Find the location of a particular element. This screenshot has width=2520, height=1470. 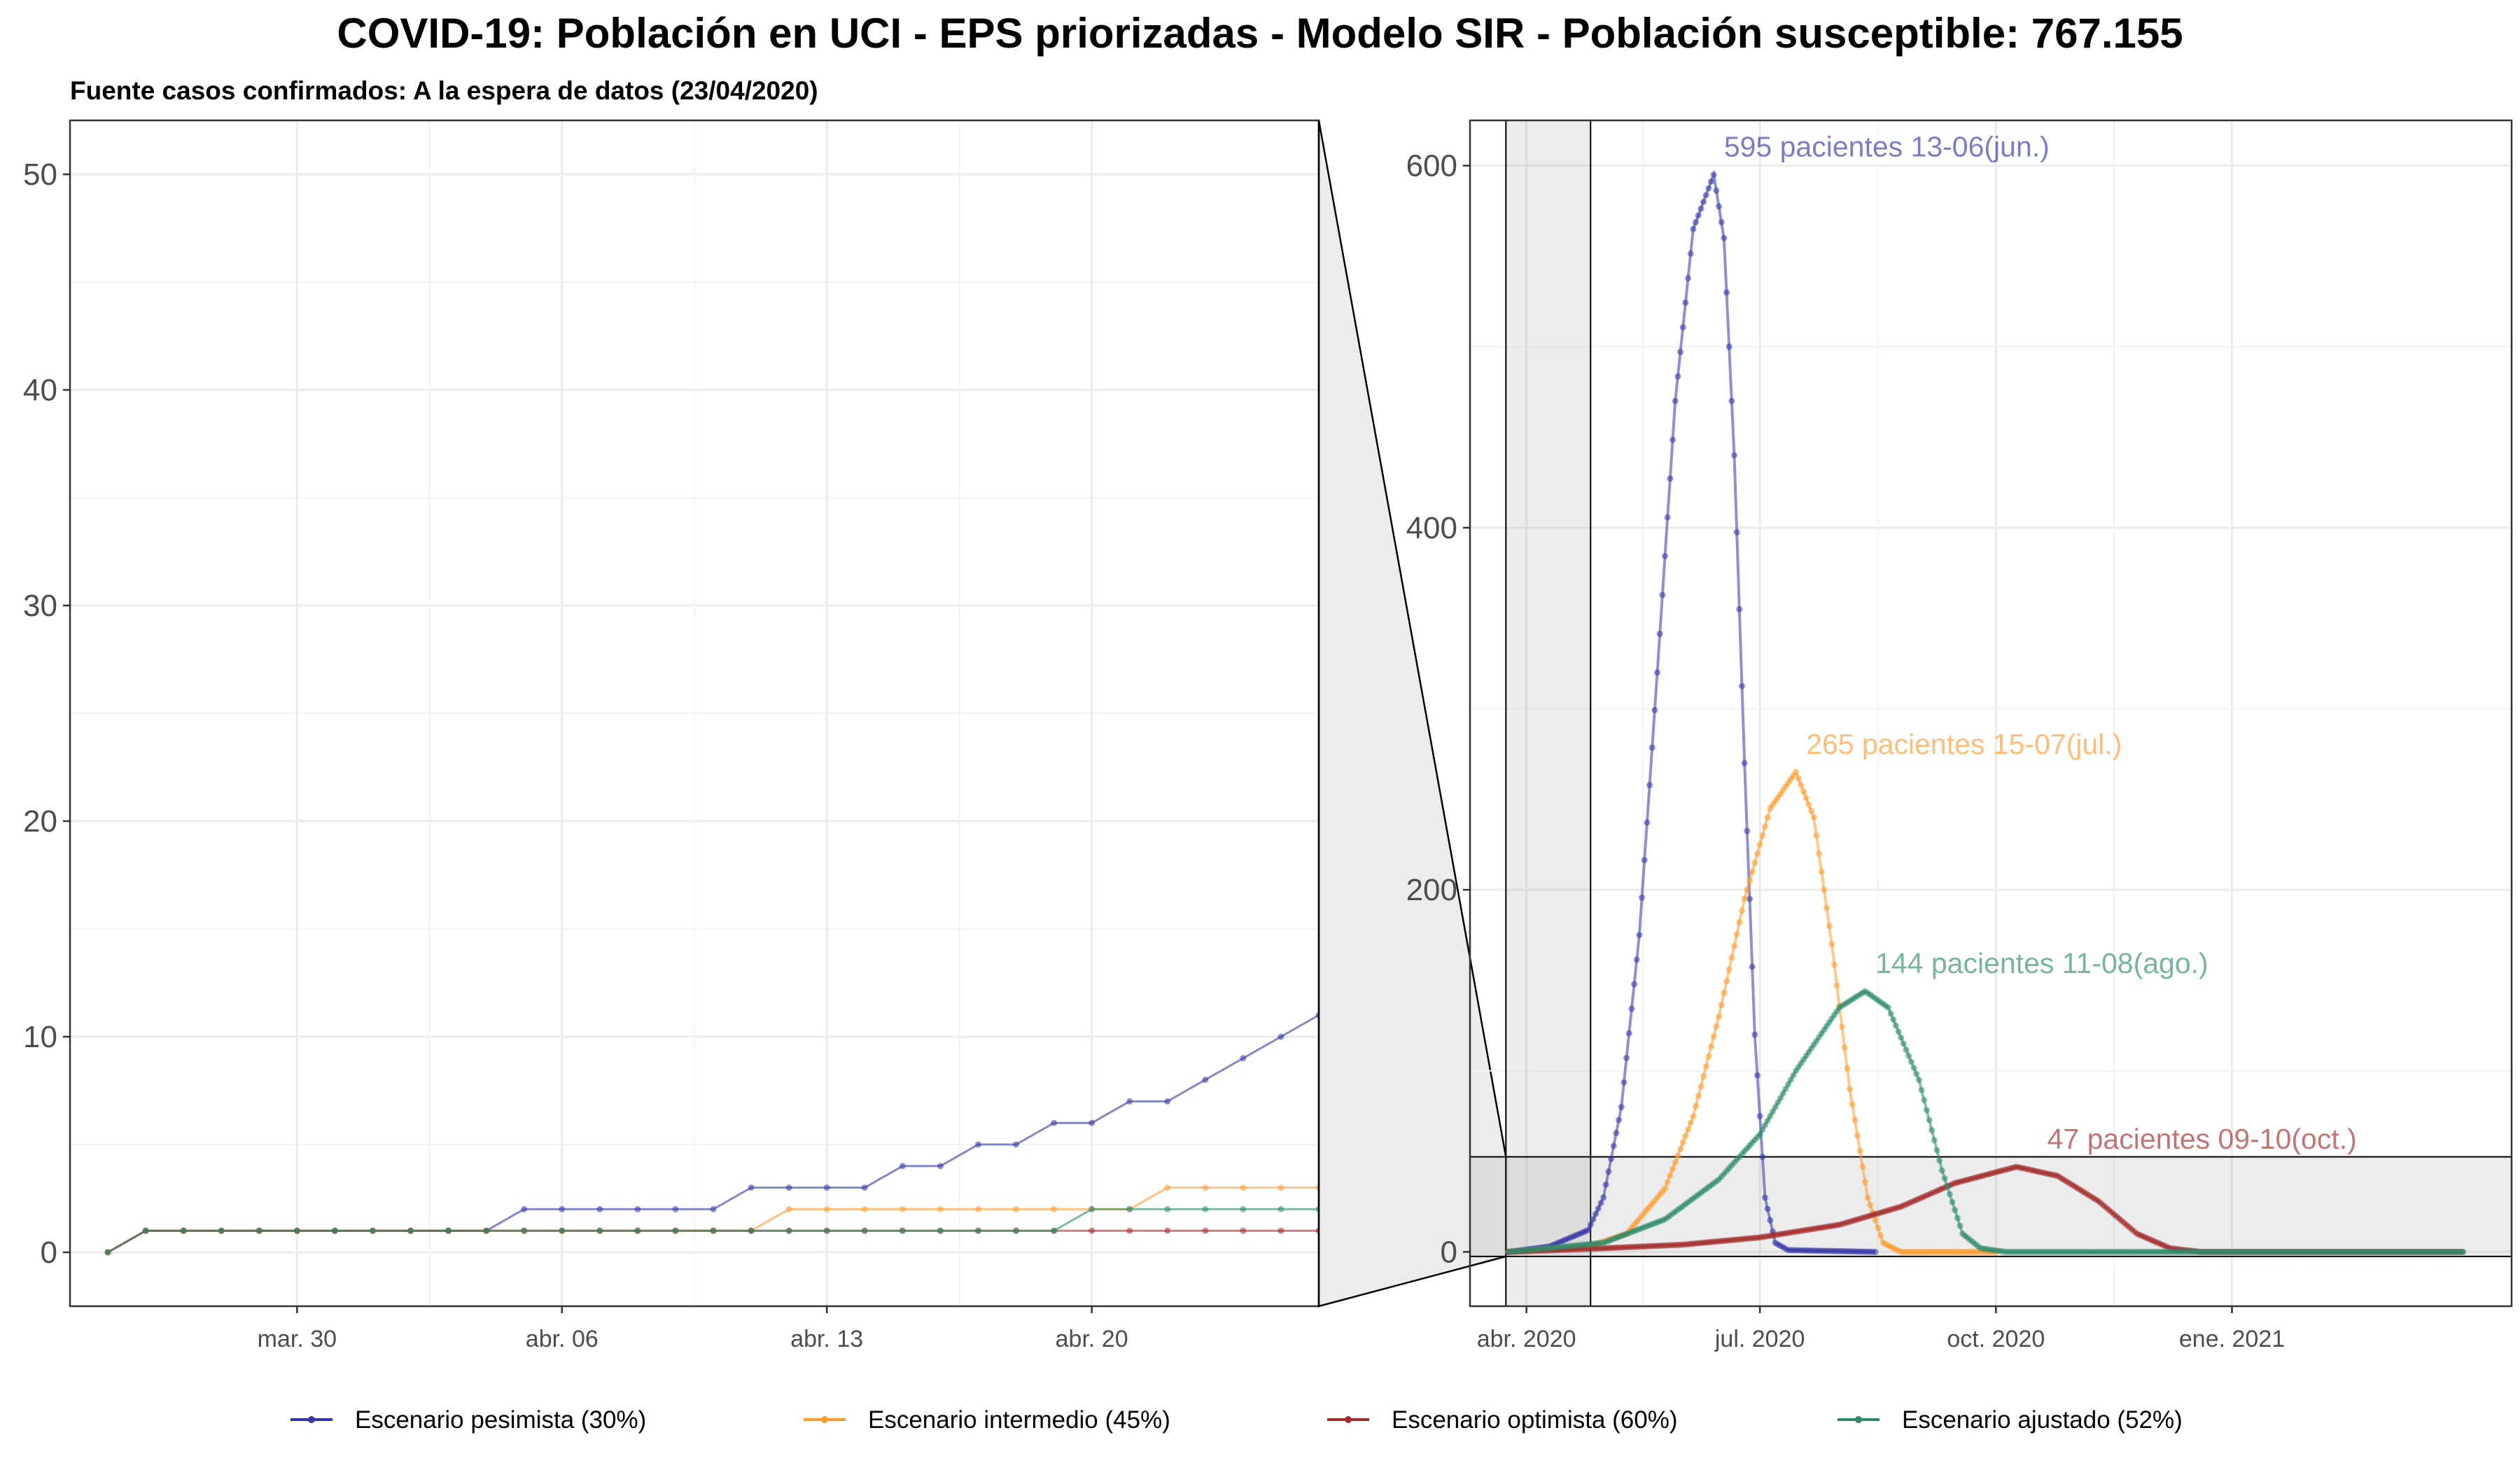

series-line-pesimista is located at coordinates (713, 1134).